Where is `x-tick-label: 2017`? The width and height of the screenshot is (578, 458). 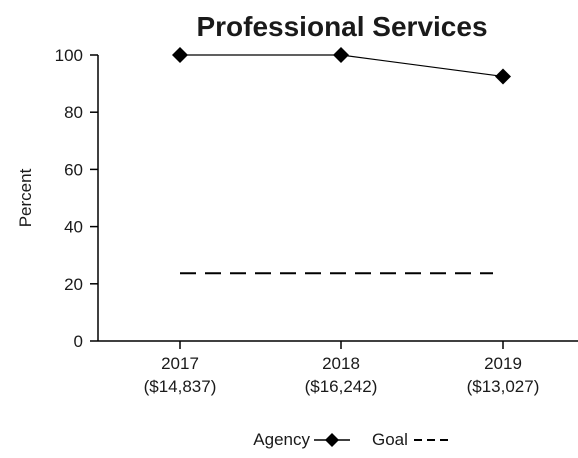 x-tick-label: 2017 is located at coordinates (180, 363).